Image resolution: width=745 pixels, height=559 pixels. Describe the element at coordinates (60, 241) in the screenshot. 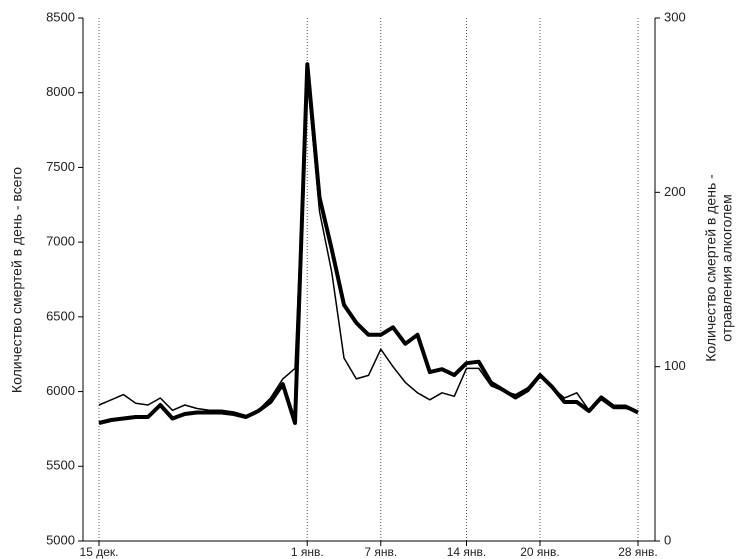

I see `y-tick-label: 7000` at that location.